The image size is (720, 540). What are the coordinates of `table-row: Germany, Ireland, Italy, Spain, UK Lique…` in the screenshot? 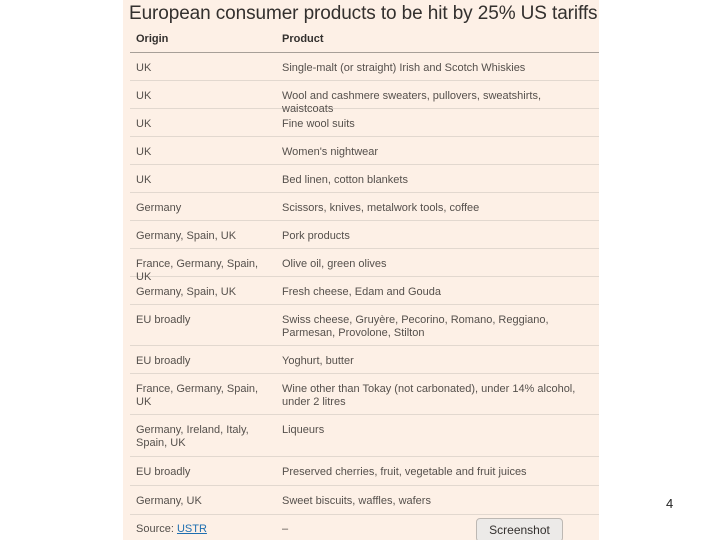 It's located at (364, 436).